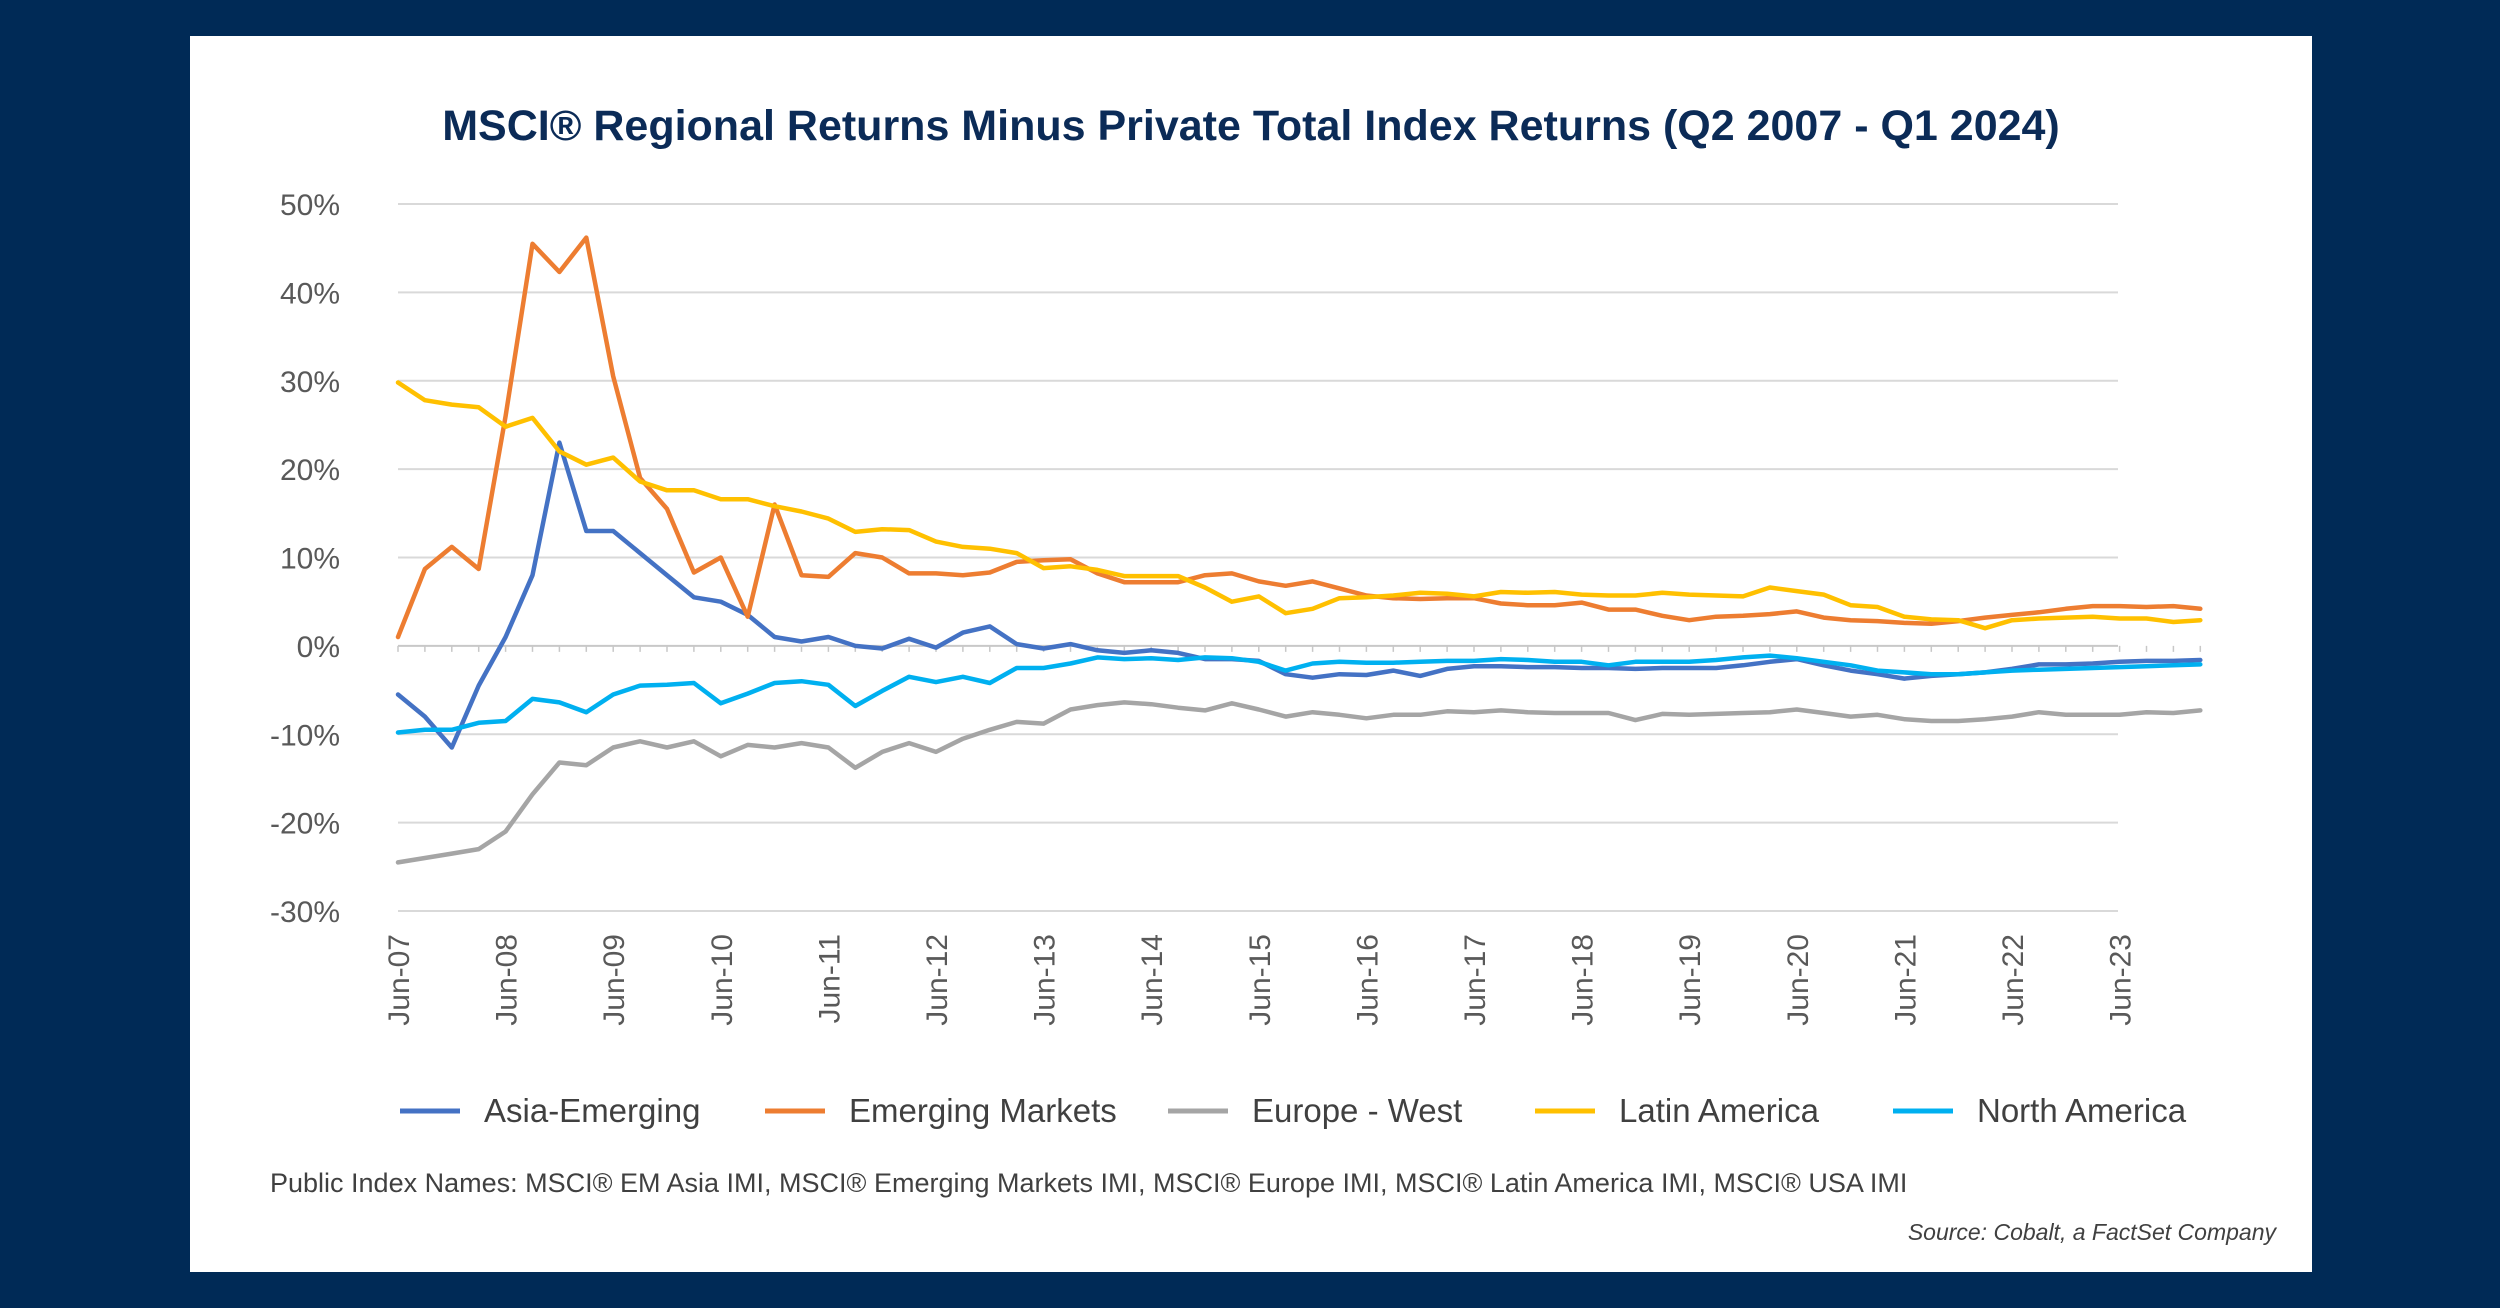 This screenshot has height=1308, width=2500. I want to click on x-tick-label: Jun-11, so click(829, 979).